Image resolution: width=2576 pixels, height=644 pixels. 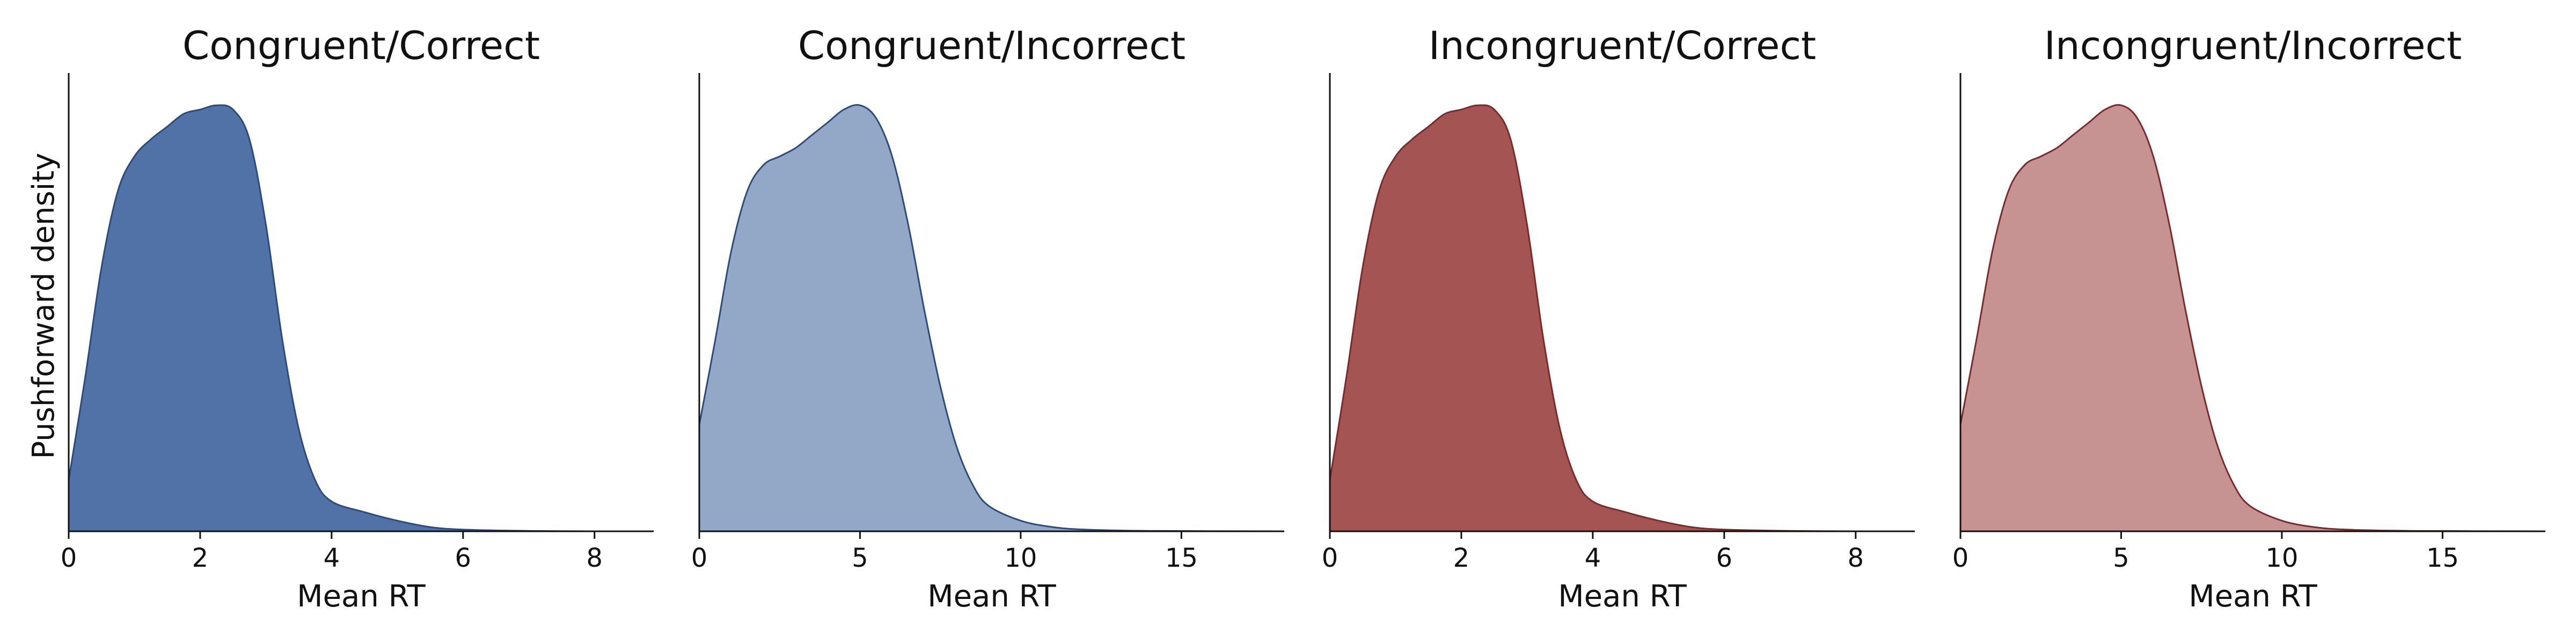 What do you see at coordinates (1622, 45) in the screenshot?
I see `panel-title: Incongruent/Correct` at bounding box center [1622, 45].